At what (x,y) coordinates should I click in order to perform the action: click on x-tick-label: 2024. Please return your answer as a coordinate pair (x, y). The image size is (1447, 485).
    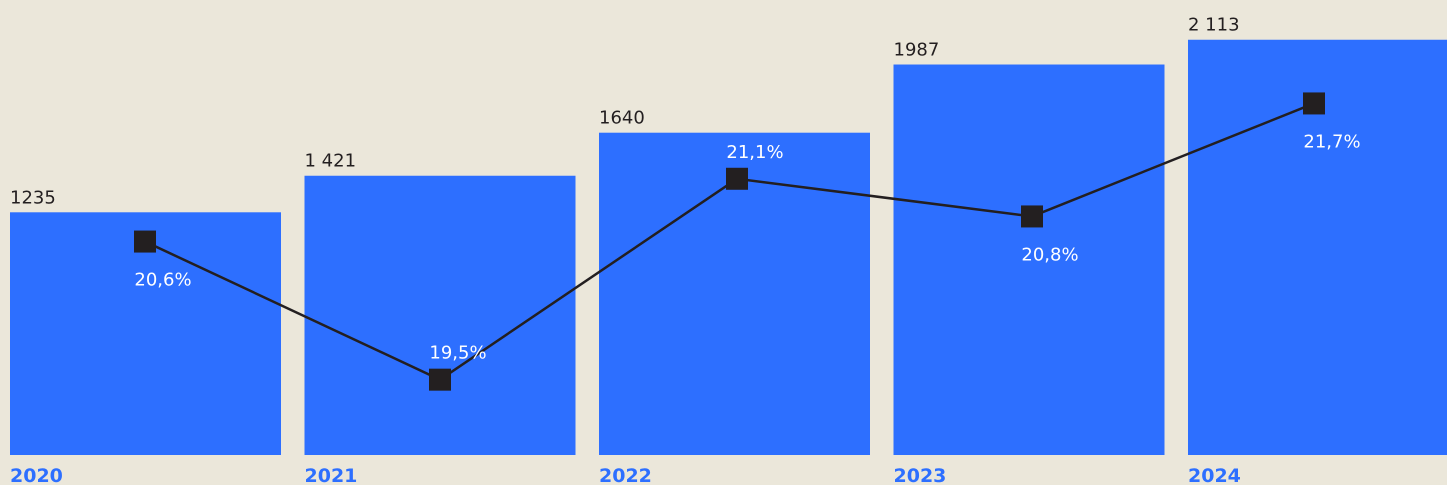
    Looking at the image, I should click on (1214, 475).